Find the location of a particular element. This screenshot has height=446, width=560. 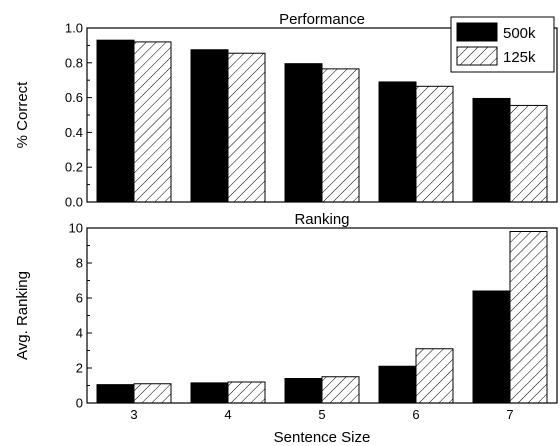

panel1-ytick-label: 1.0 is located at coordinates (74, 28).